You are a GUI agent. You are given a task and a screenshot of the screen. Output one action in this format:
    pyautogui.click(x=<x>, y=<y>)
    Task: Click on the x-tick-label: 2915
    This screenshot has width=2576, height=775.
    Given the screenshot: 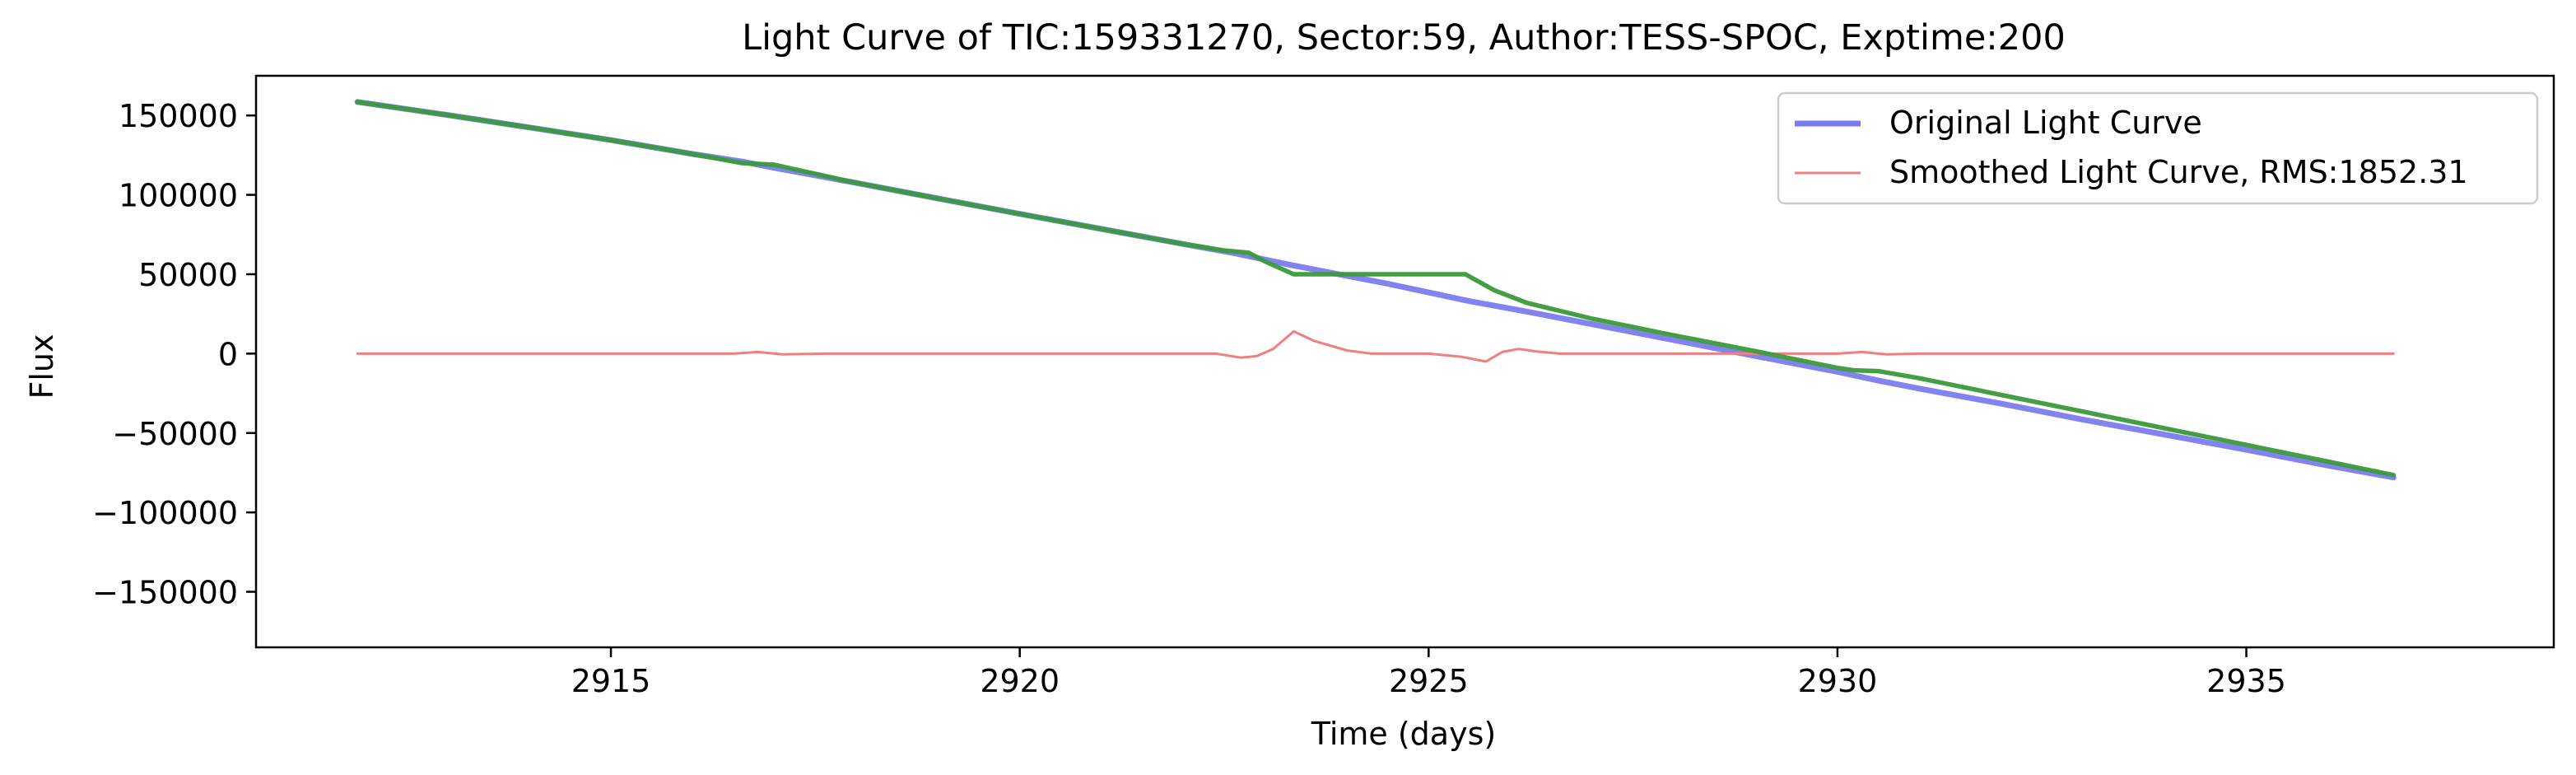 What is the action you would take?
    pyautogui.click(x=611, y=681)
    